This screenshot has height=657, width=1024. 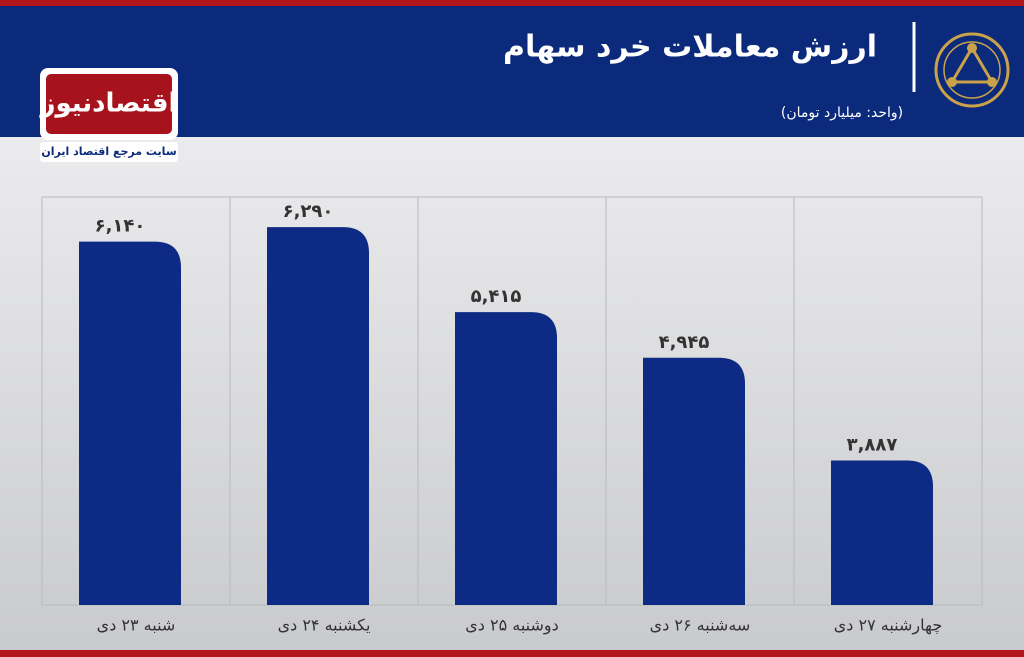 I want to click on x-tick-label: یکشنبه ۲۴ دی, so click(x=324, y=625).